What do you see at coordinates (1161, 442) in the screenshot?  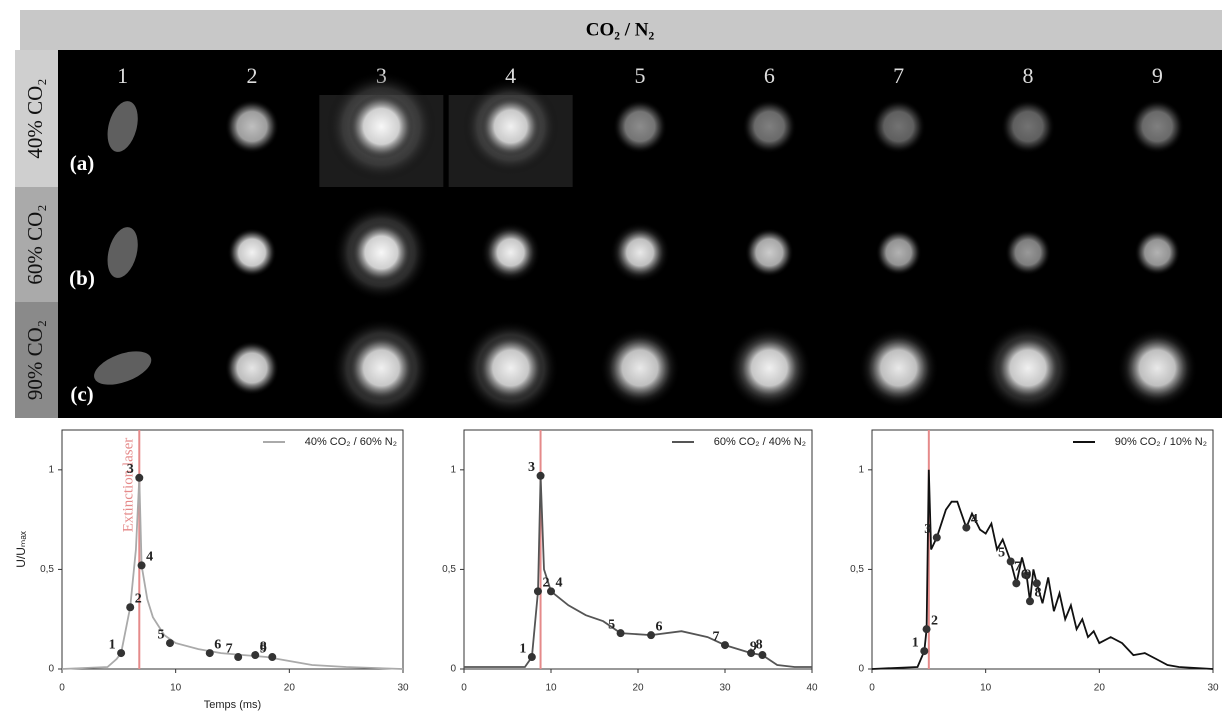 I see `legend-label: 90% CO₂ / 10% N₂` at bounding box center [1161, 442].